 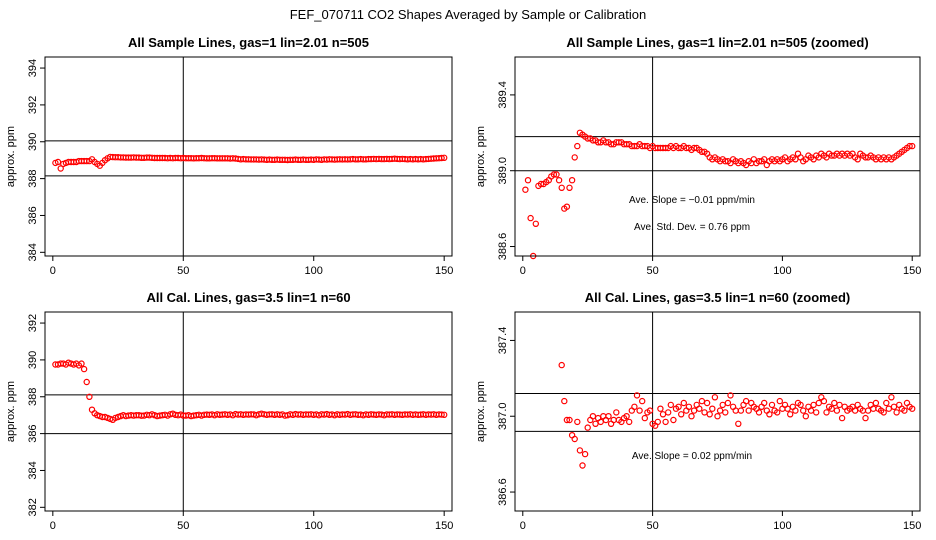 What do you see at coordinates (314, 526) in the screenshot?
I see `x-tick-label: 100` at bounding box center [314, 526].